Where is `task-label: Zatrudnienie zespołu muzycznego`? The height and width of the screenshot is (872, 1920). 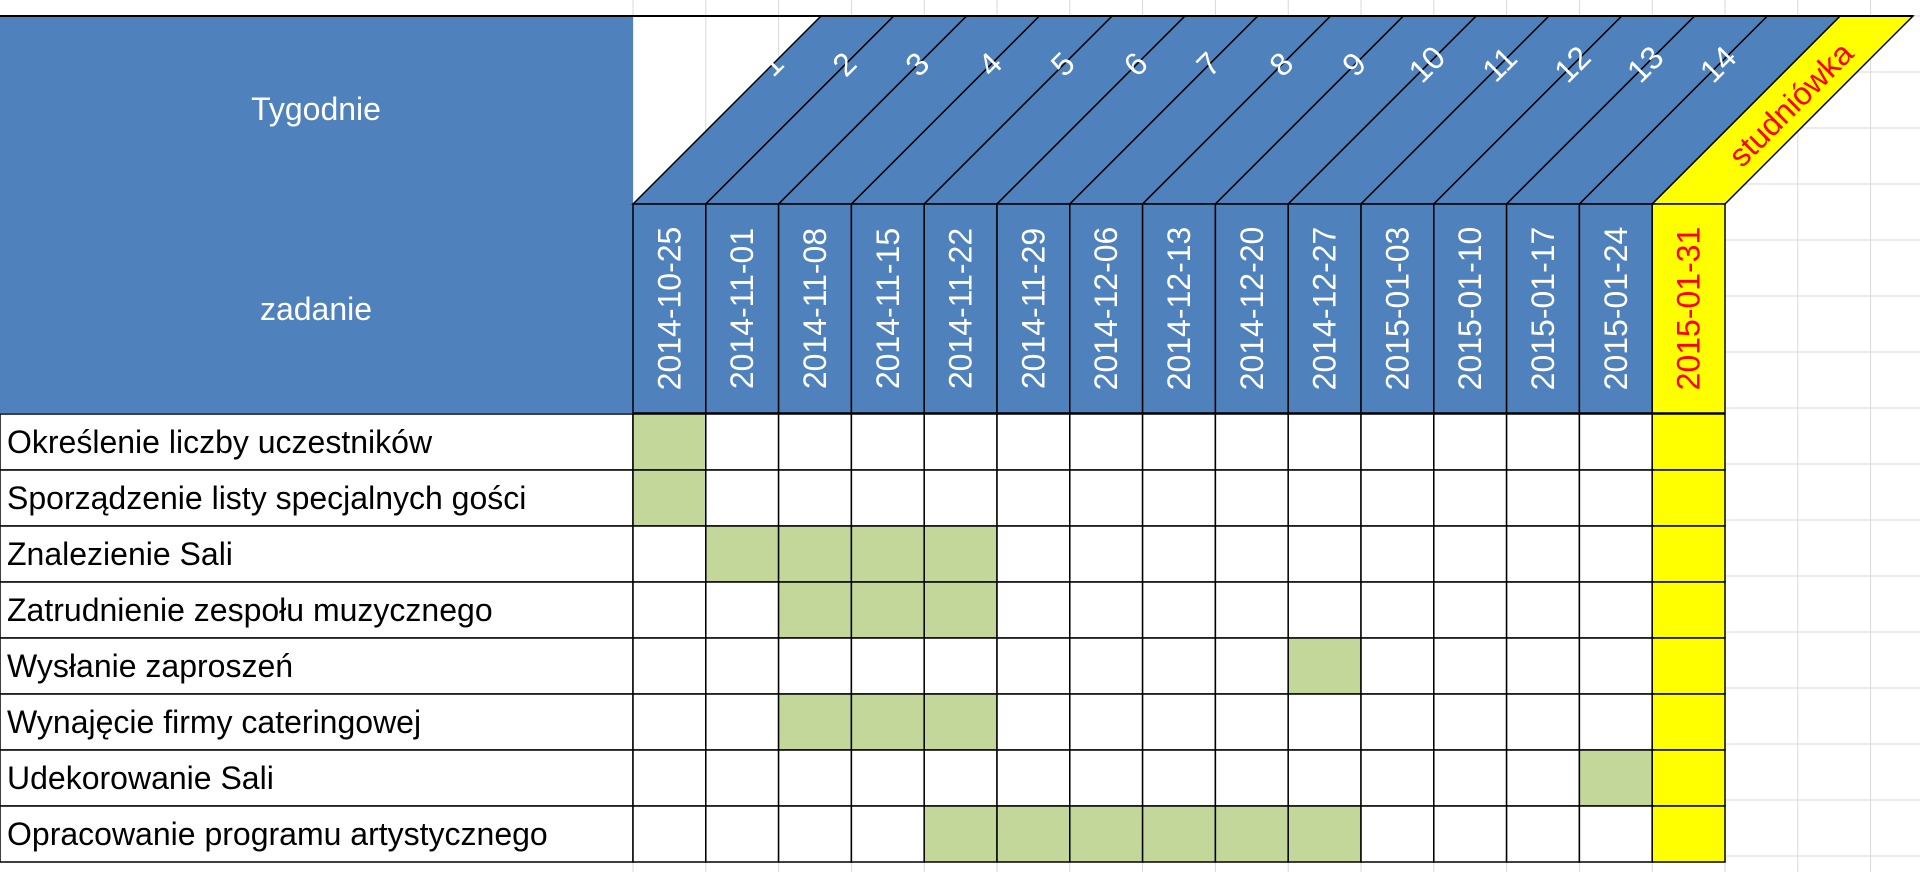
task-label: Zatrudnienie zespołu muzycznego is located at coordinates (250, 610).